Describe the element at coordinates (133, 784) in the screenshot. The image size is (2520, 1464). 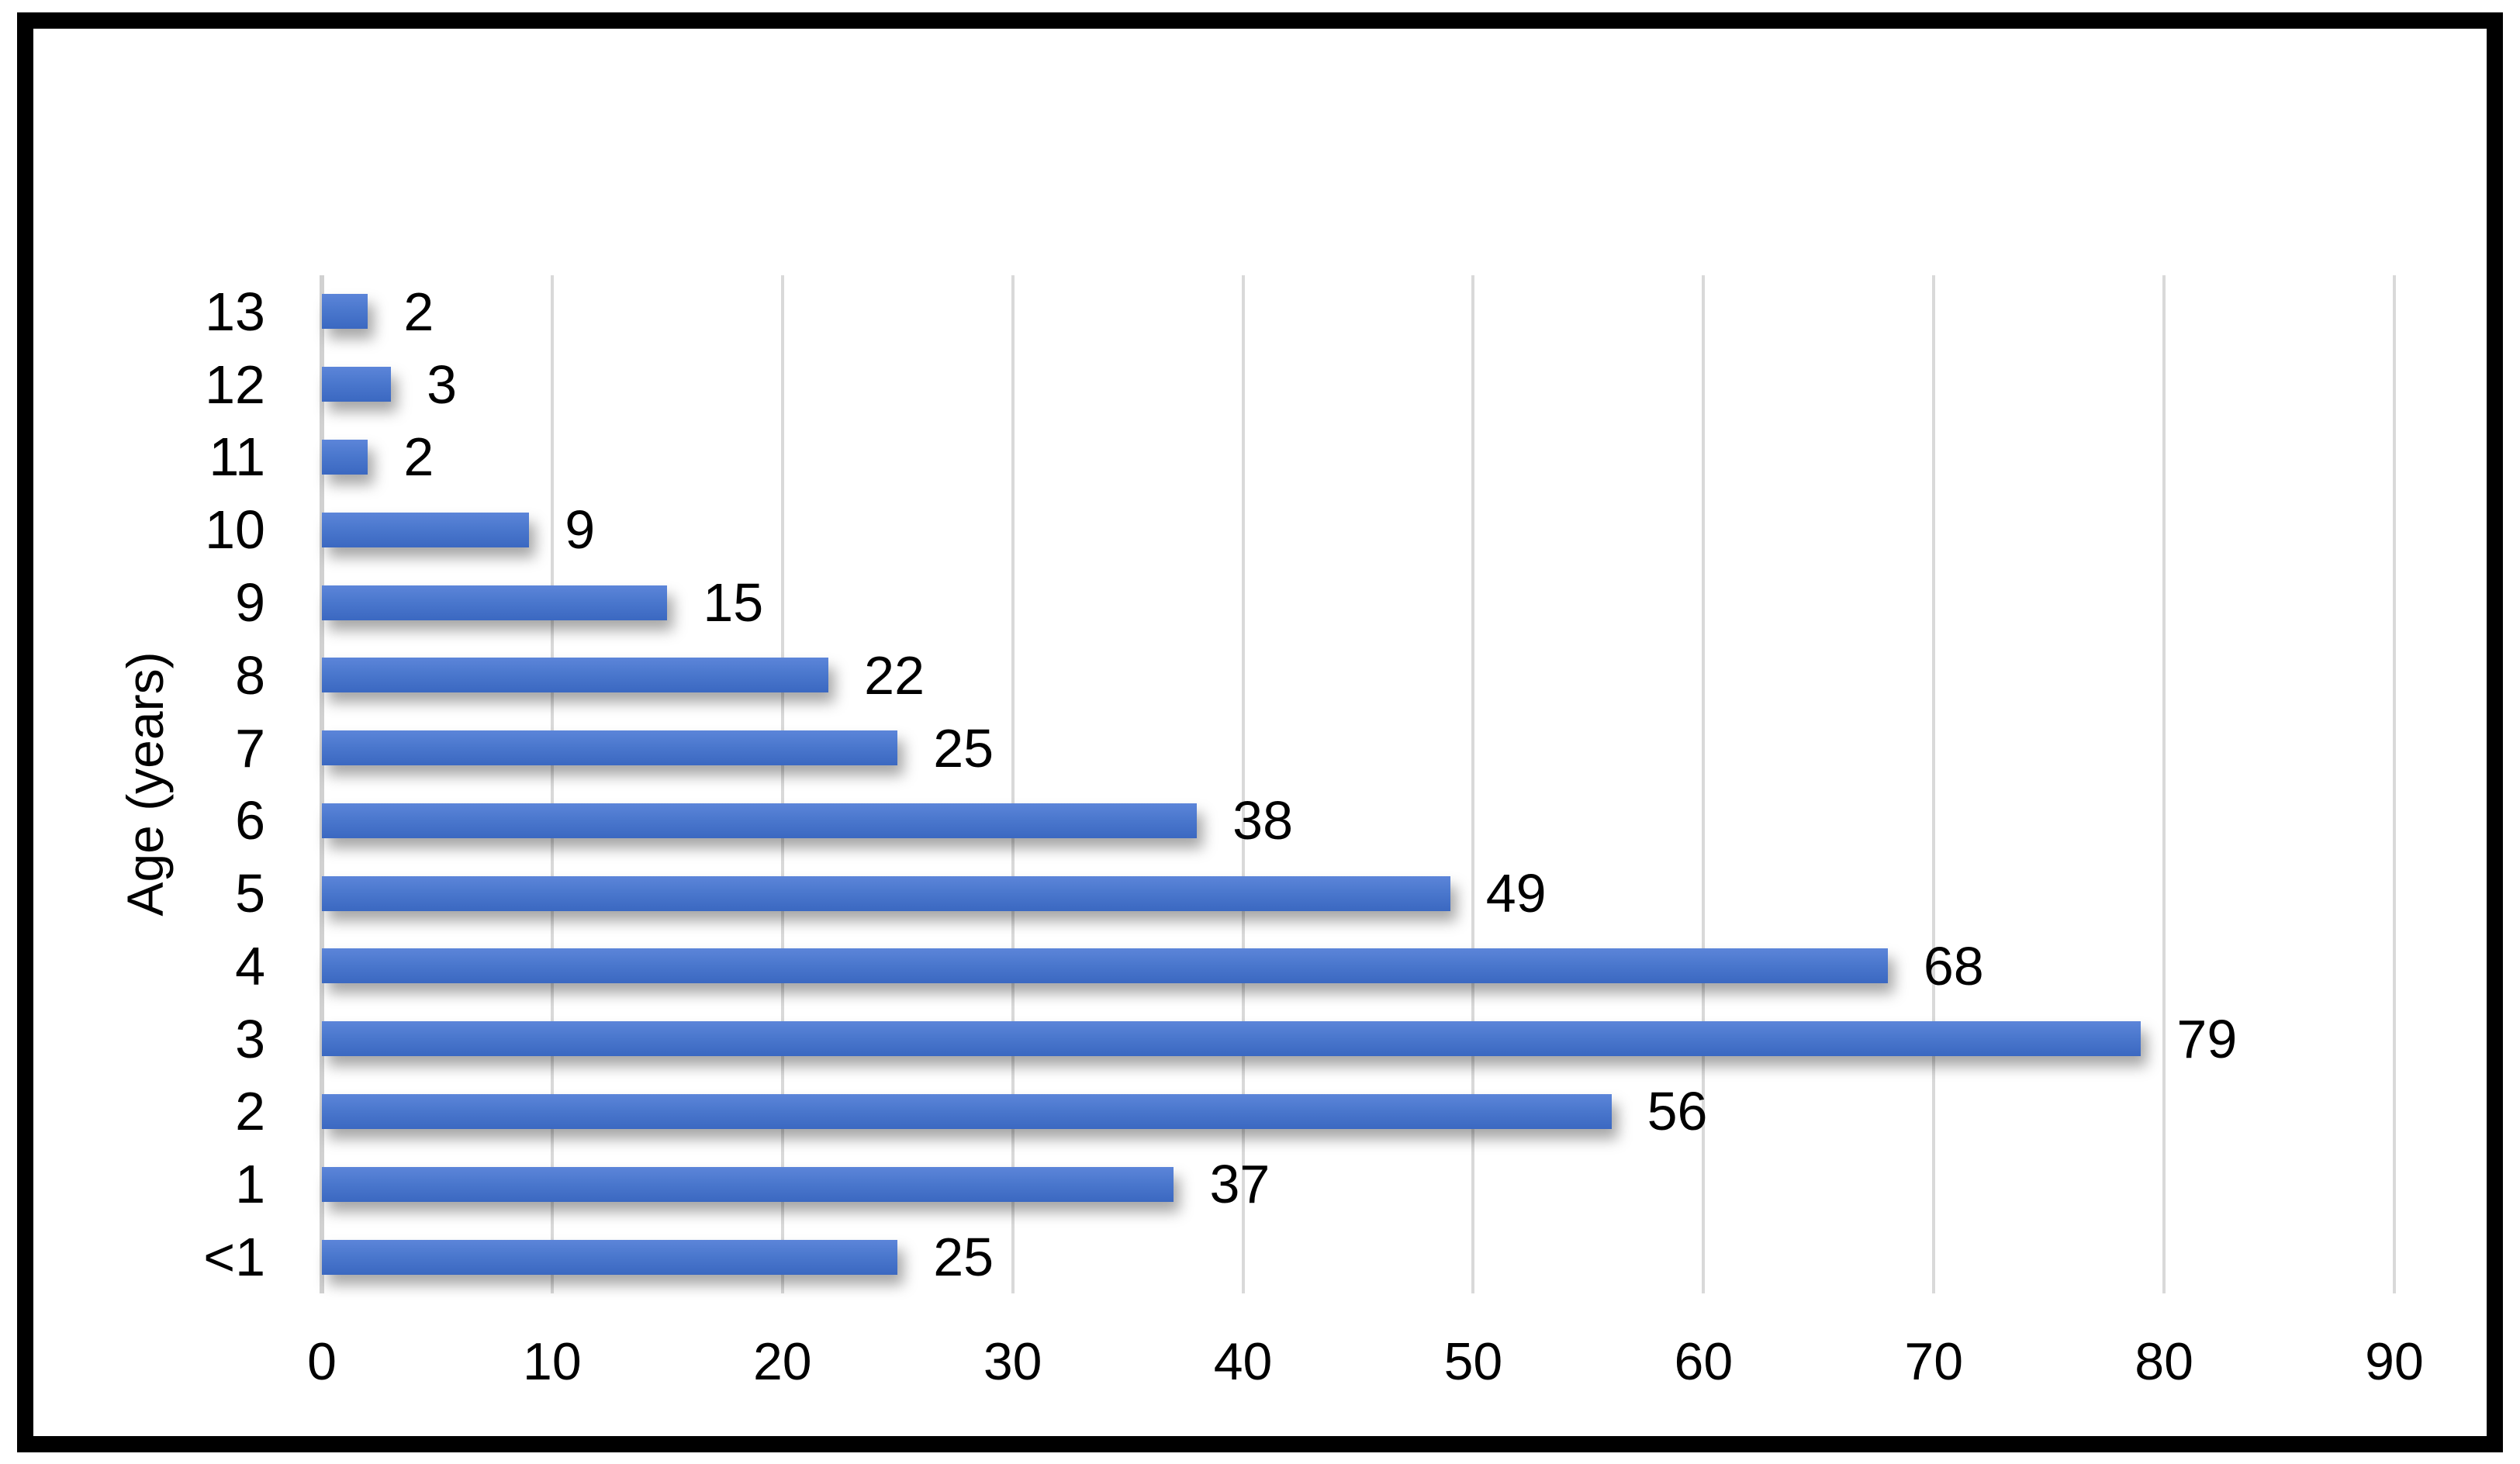
I see `y-axis-labels: 13 12 11 10 9 8 7 6 5 4 3 2 1 <1` at that location.